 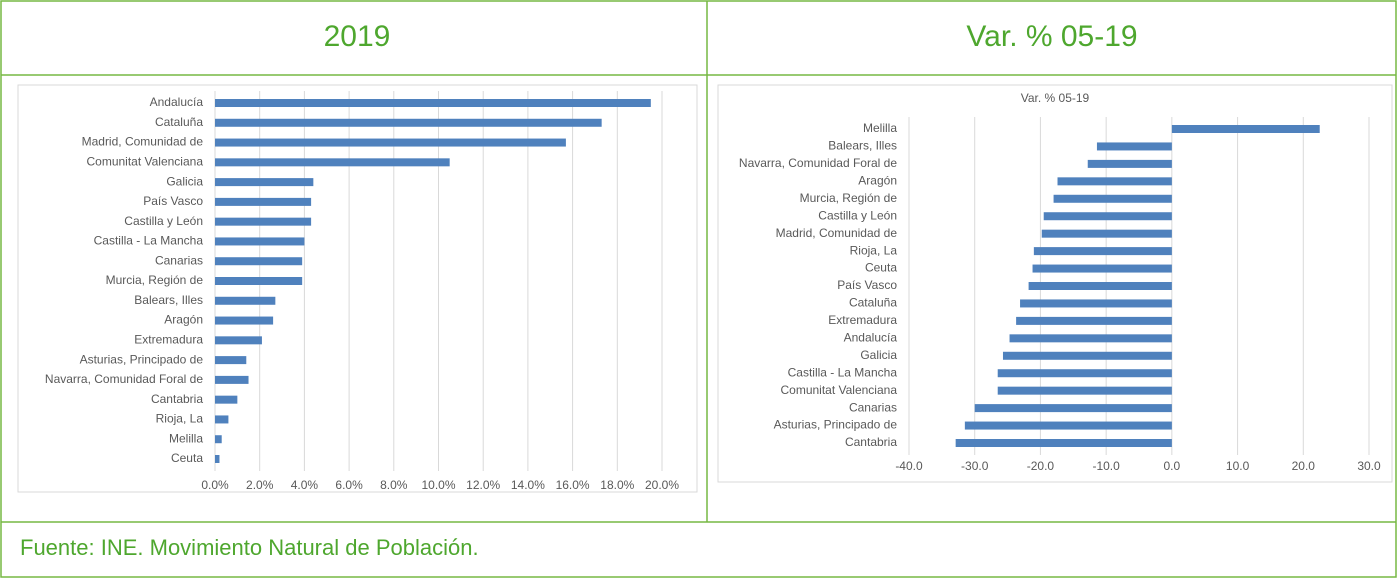 What do you see at coordinates (305, 485) in the screenshot?
I see `x-tick-label: 4.0%` at bounding box center [305, 485].